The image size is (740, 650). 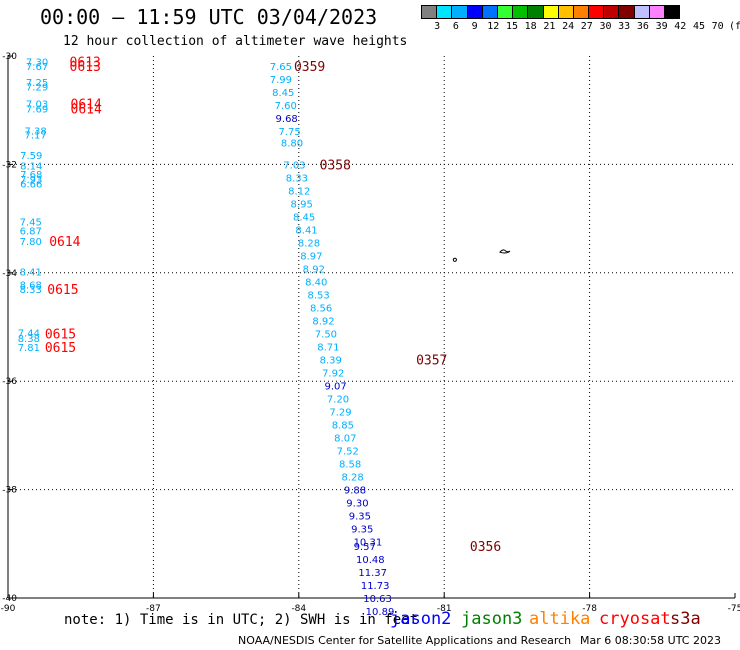 What do you see at coordinates (31, 166) in the screenshot?
I see `wave-height-value: 8.14` at bounding box center [31, 166].